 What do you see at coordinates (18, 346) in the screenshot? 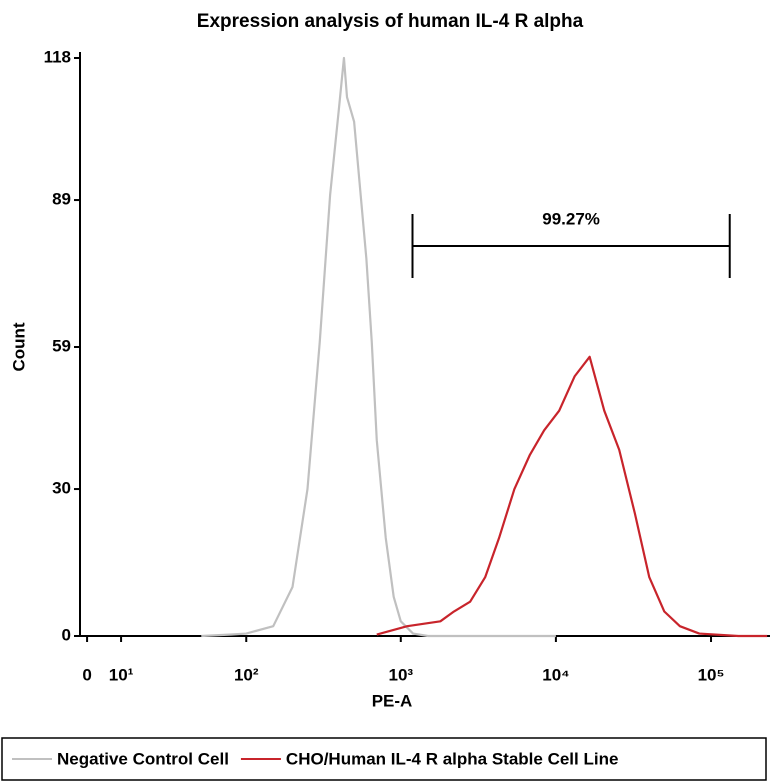
I see `y-axis-label: Count` at bounding box center [18, 346].